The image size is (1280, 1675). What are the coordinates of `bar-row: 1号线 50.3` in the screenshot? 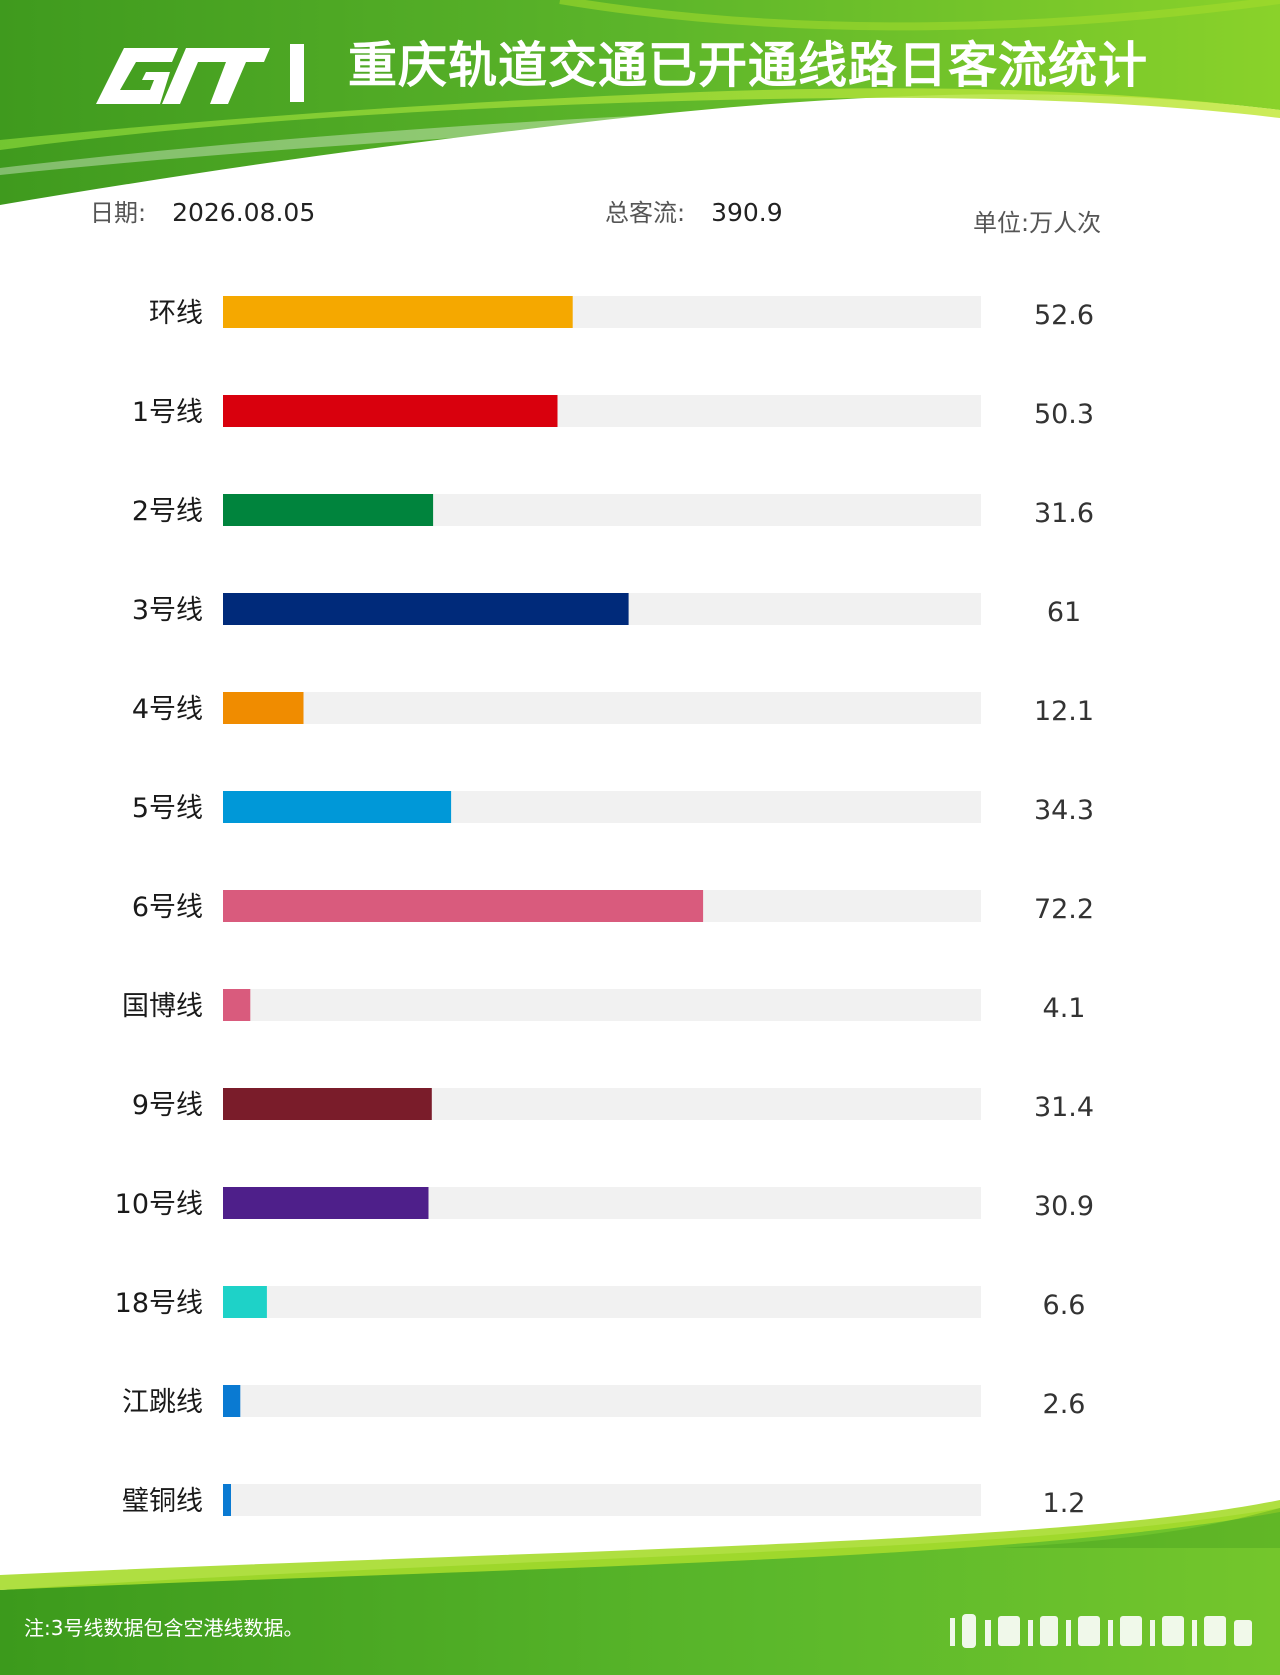 It's located at (613, 412).